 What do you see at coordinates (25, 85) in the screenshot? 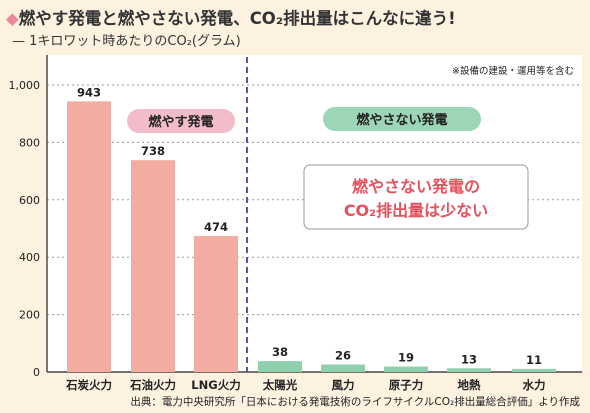
I see `y-tick-label: 1,000` at bounding box center [25, 85].